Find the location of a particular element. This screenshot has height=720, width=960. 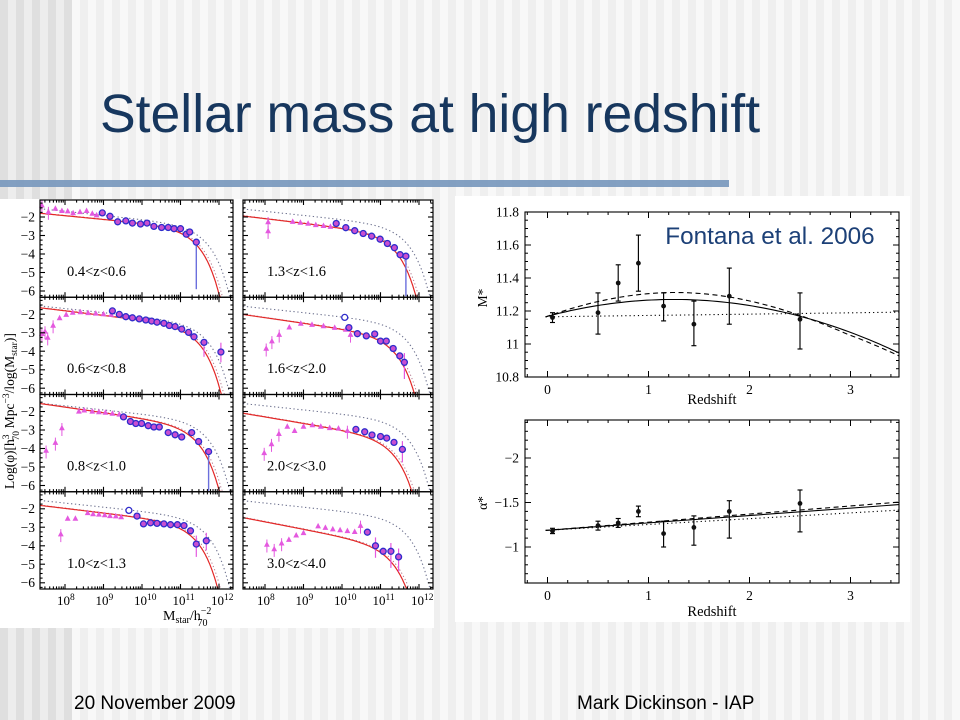

svg-text: Fontana et al. 2006 is located at coordinates (769, 236).